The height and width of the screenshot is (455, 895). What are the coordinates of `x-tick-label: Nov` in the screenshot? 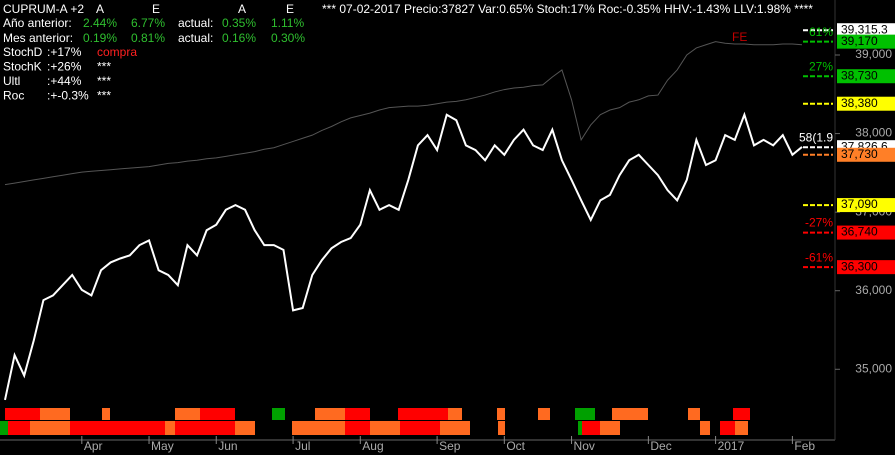 It's located at (584, 446).